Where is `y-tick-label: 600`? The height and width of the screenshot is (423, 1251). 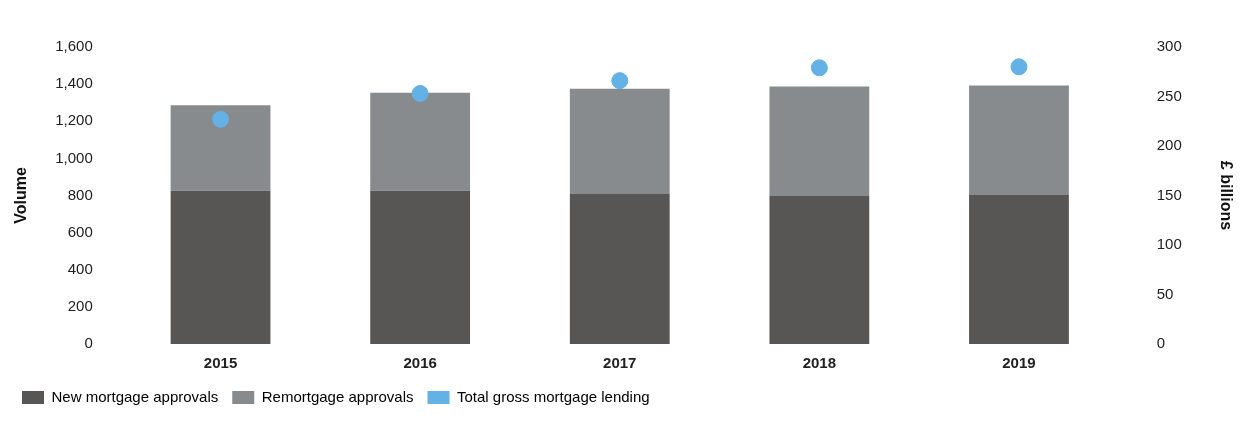
y-tick-label: 600 is located at coordinates (80, 231).